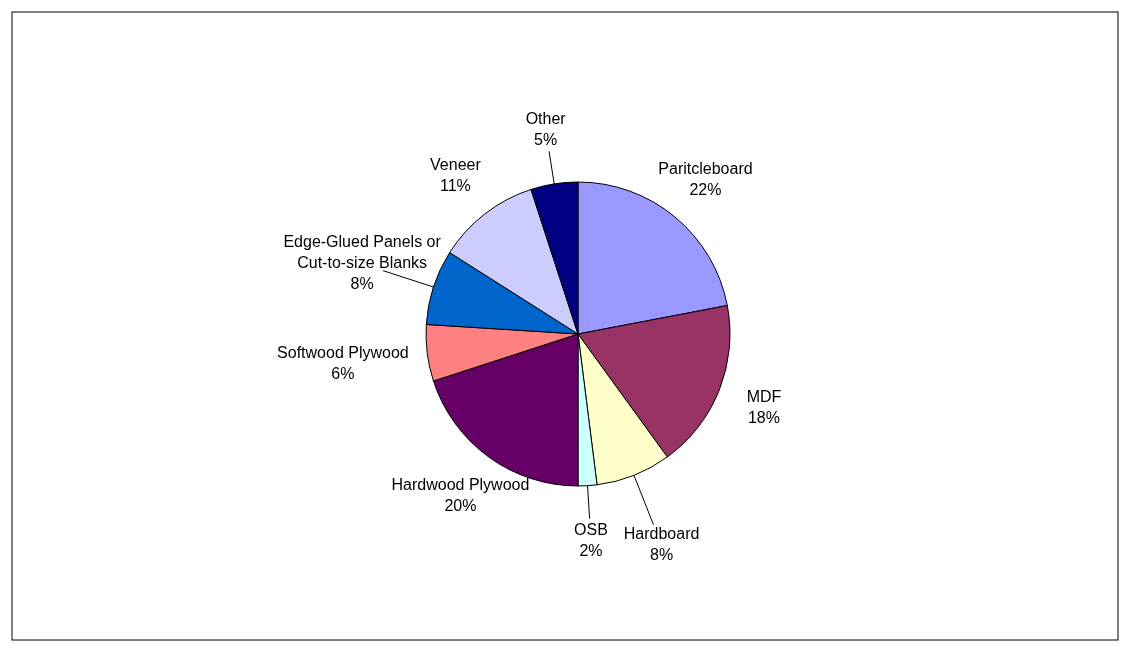 The height and width of the screenshot is (653, 1130). Describe the element at coordinates (705, 168) in the screenshot. I see `slice-label: Paritcleboard` at that location.